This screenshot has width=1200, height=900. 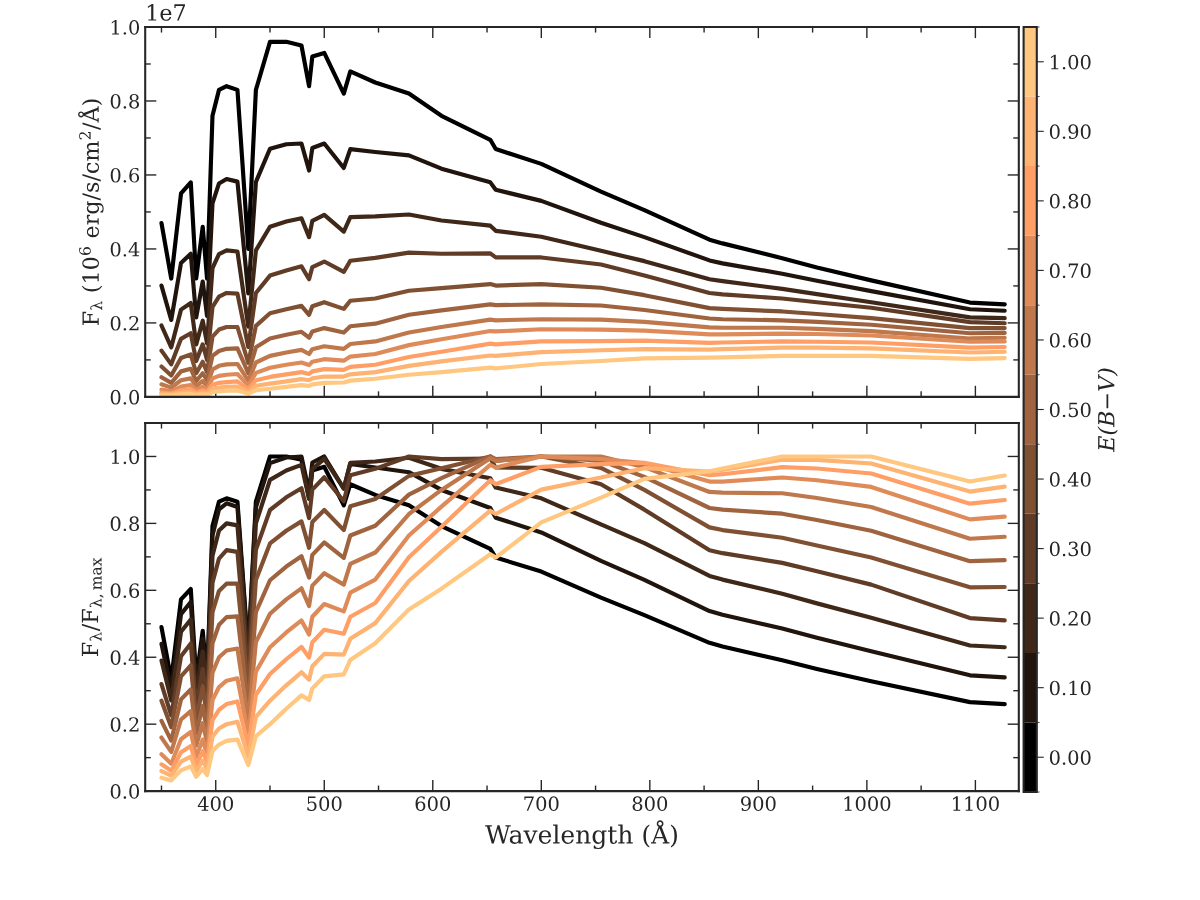 What do you see at coordinates (581, 835) in the screenshot?
I see `x-axis-title: Wavelength (Å)` at bounding box center [581, 835].